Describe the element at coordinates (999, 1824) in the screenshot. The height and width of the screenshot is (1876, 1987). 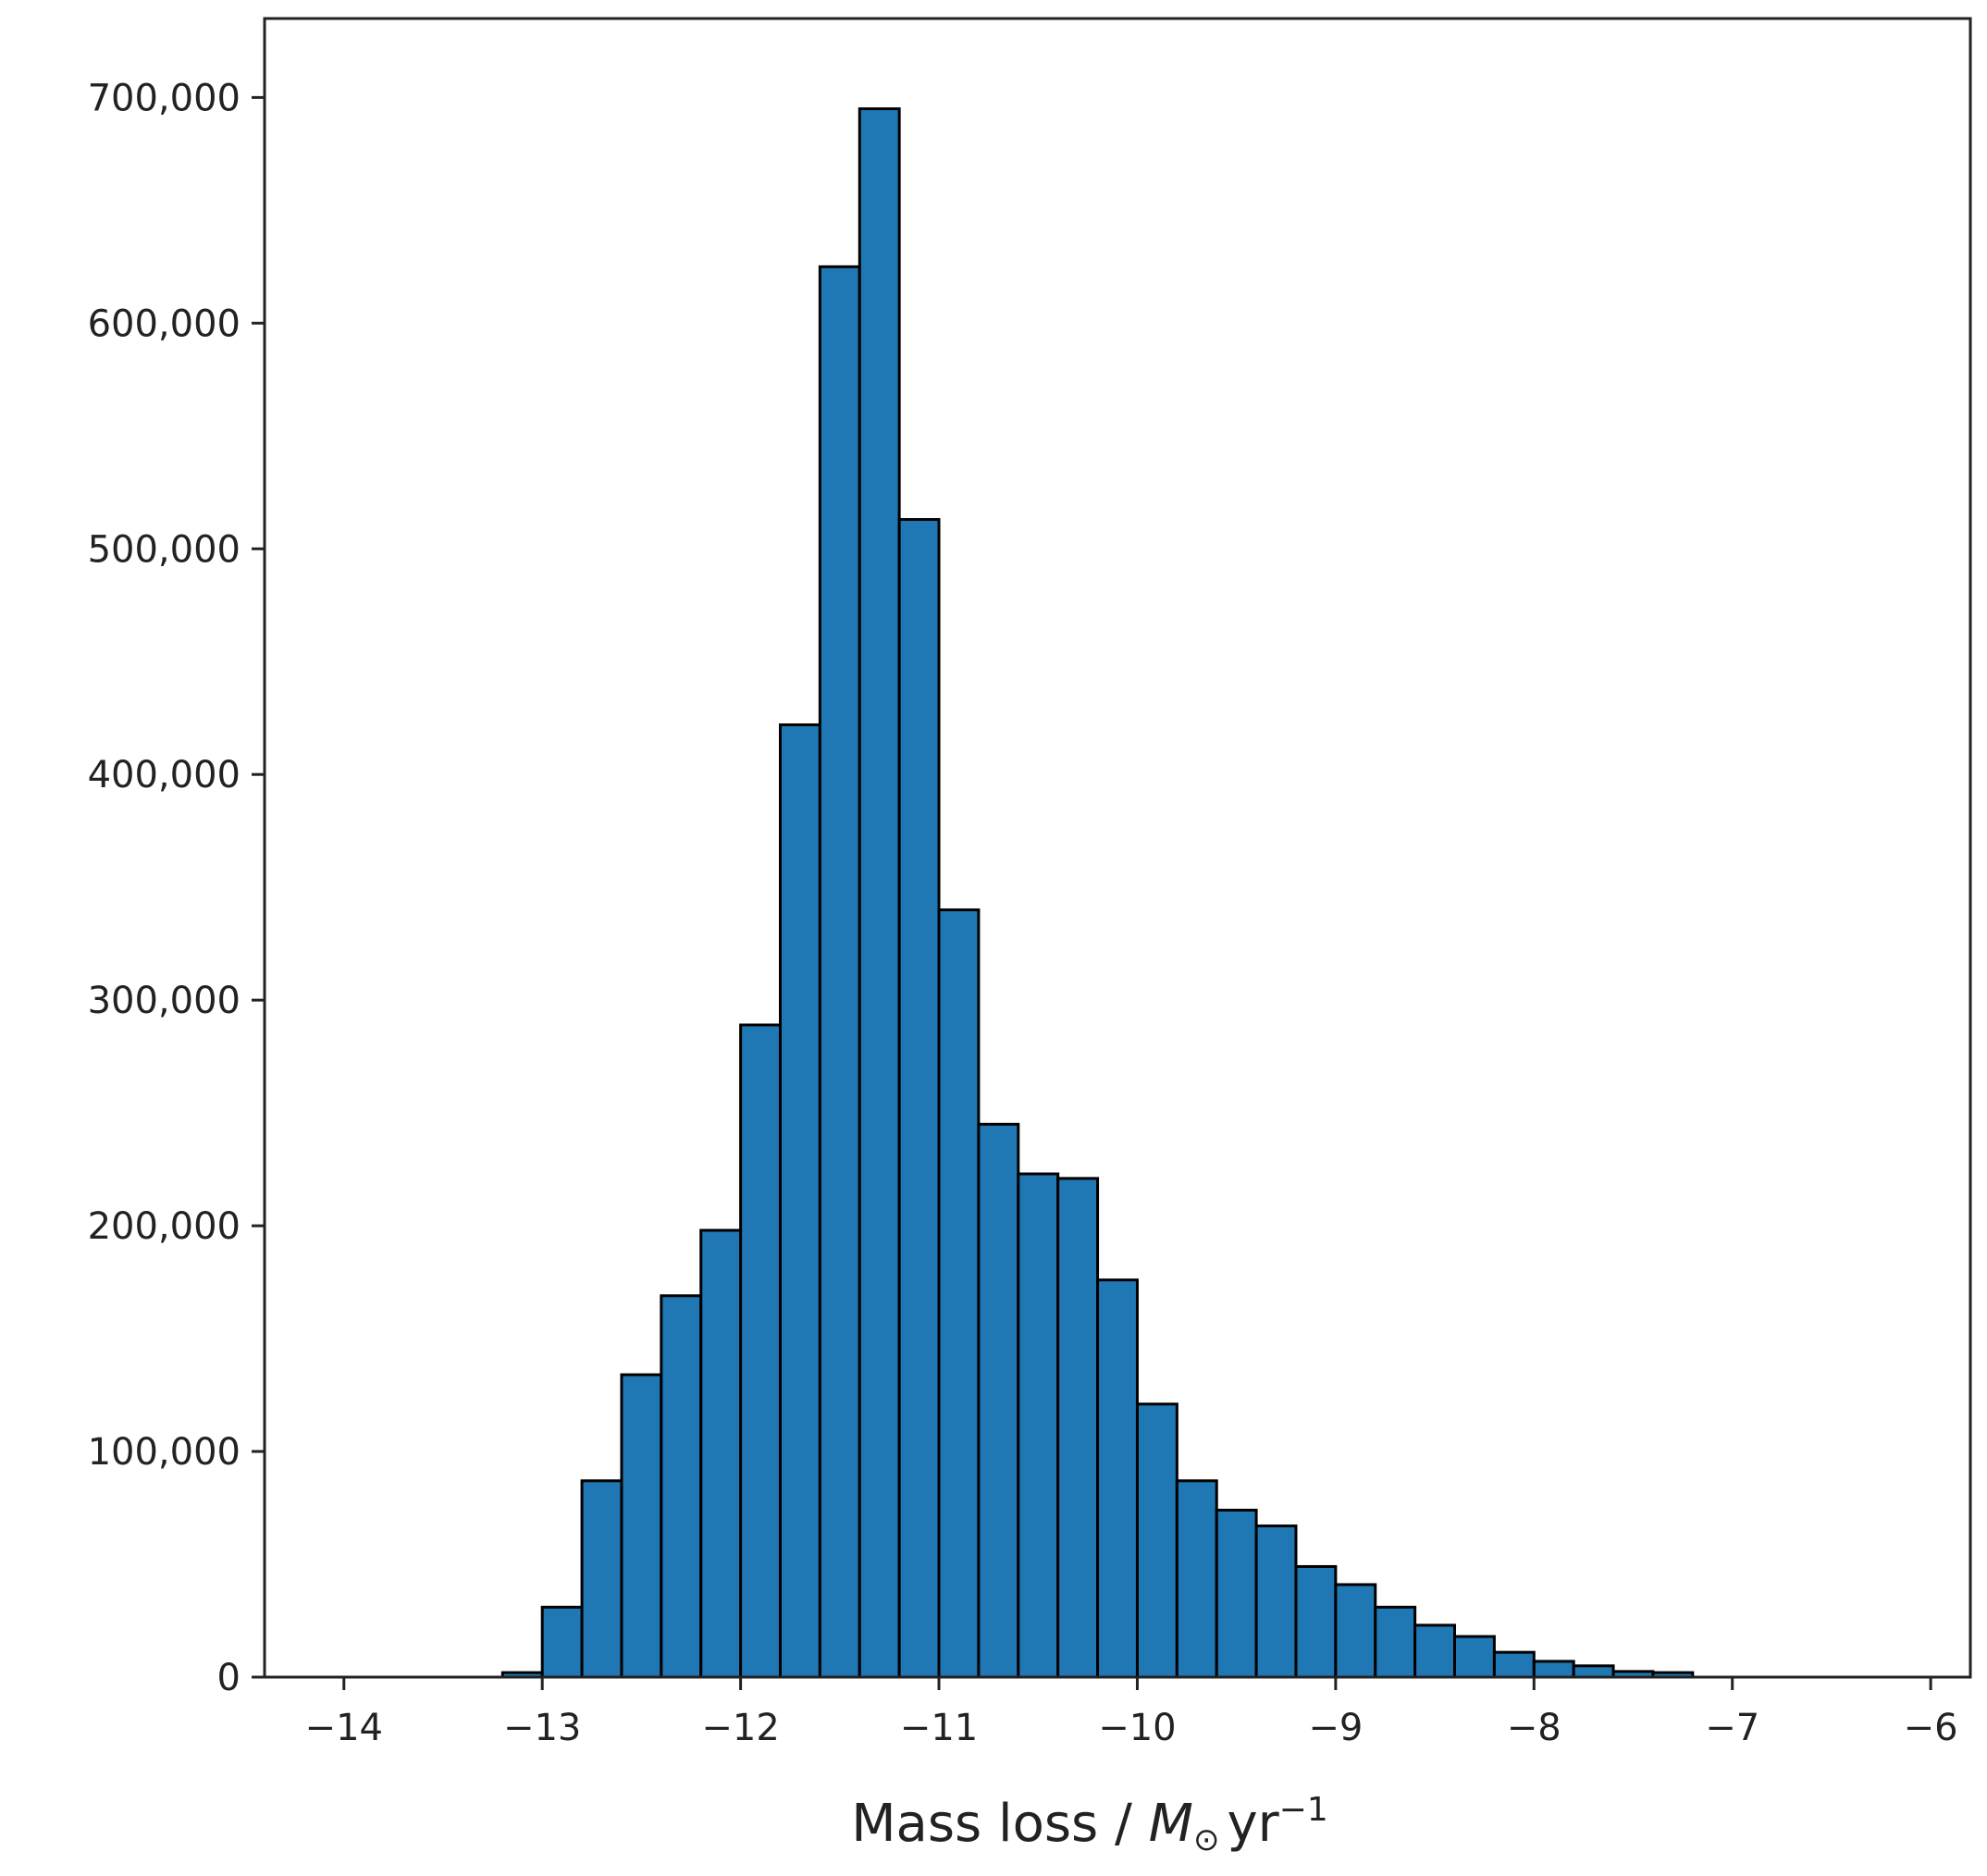
I see `x-axis-label-prefix: Mass loss /` at that location.